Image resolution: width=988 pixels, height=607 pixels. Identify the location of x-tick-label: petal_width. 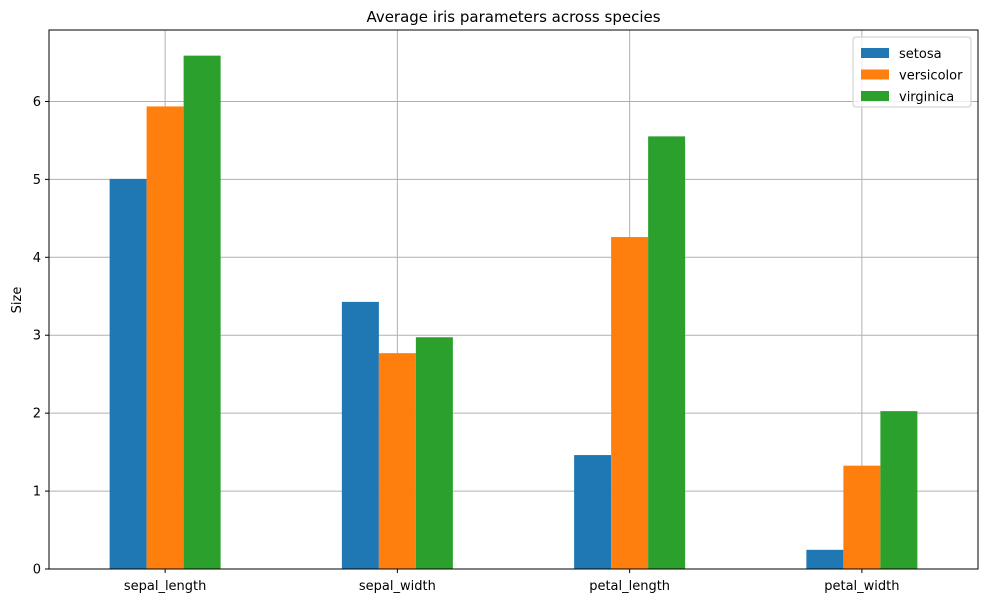
(861, 586).